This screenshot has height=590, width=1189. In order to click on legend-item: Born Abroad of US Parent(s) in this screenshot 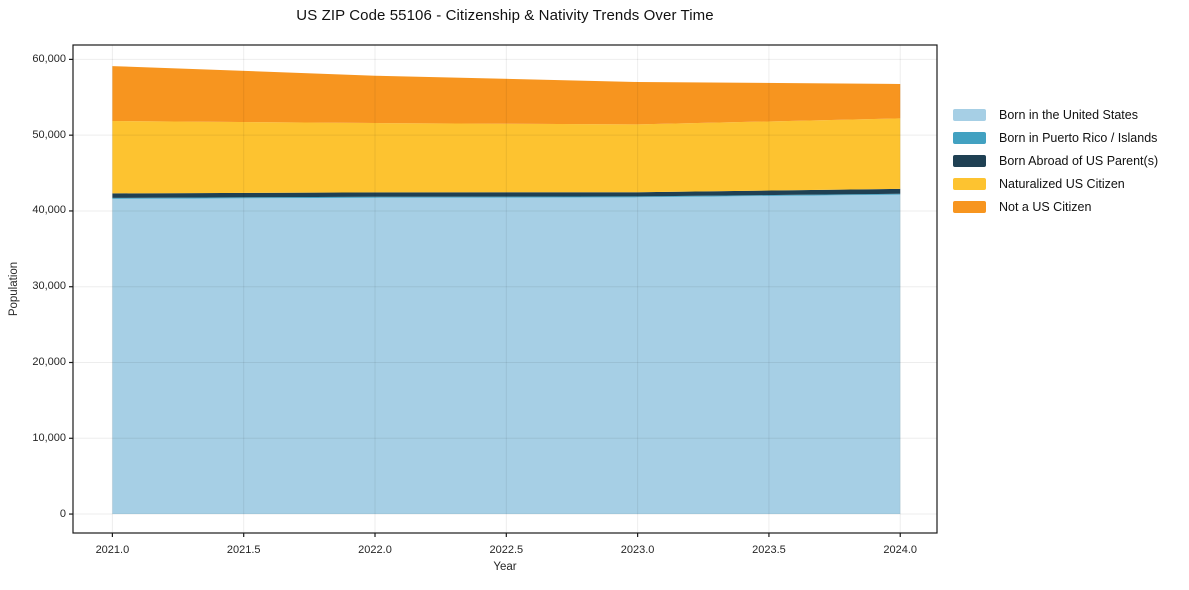, I will do `click(1055, 160)`.